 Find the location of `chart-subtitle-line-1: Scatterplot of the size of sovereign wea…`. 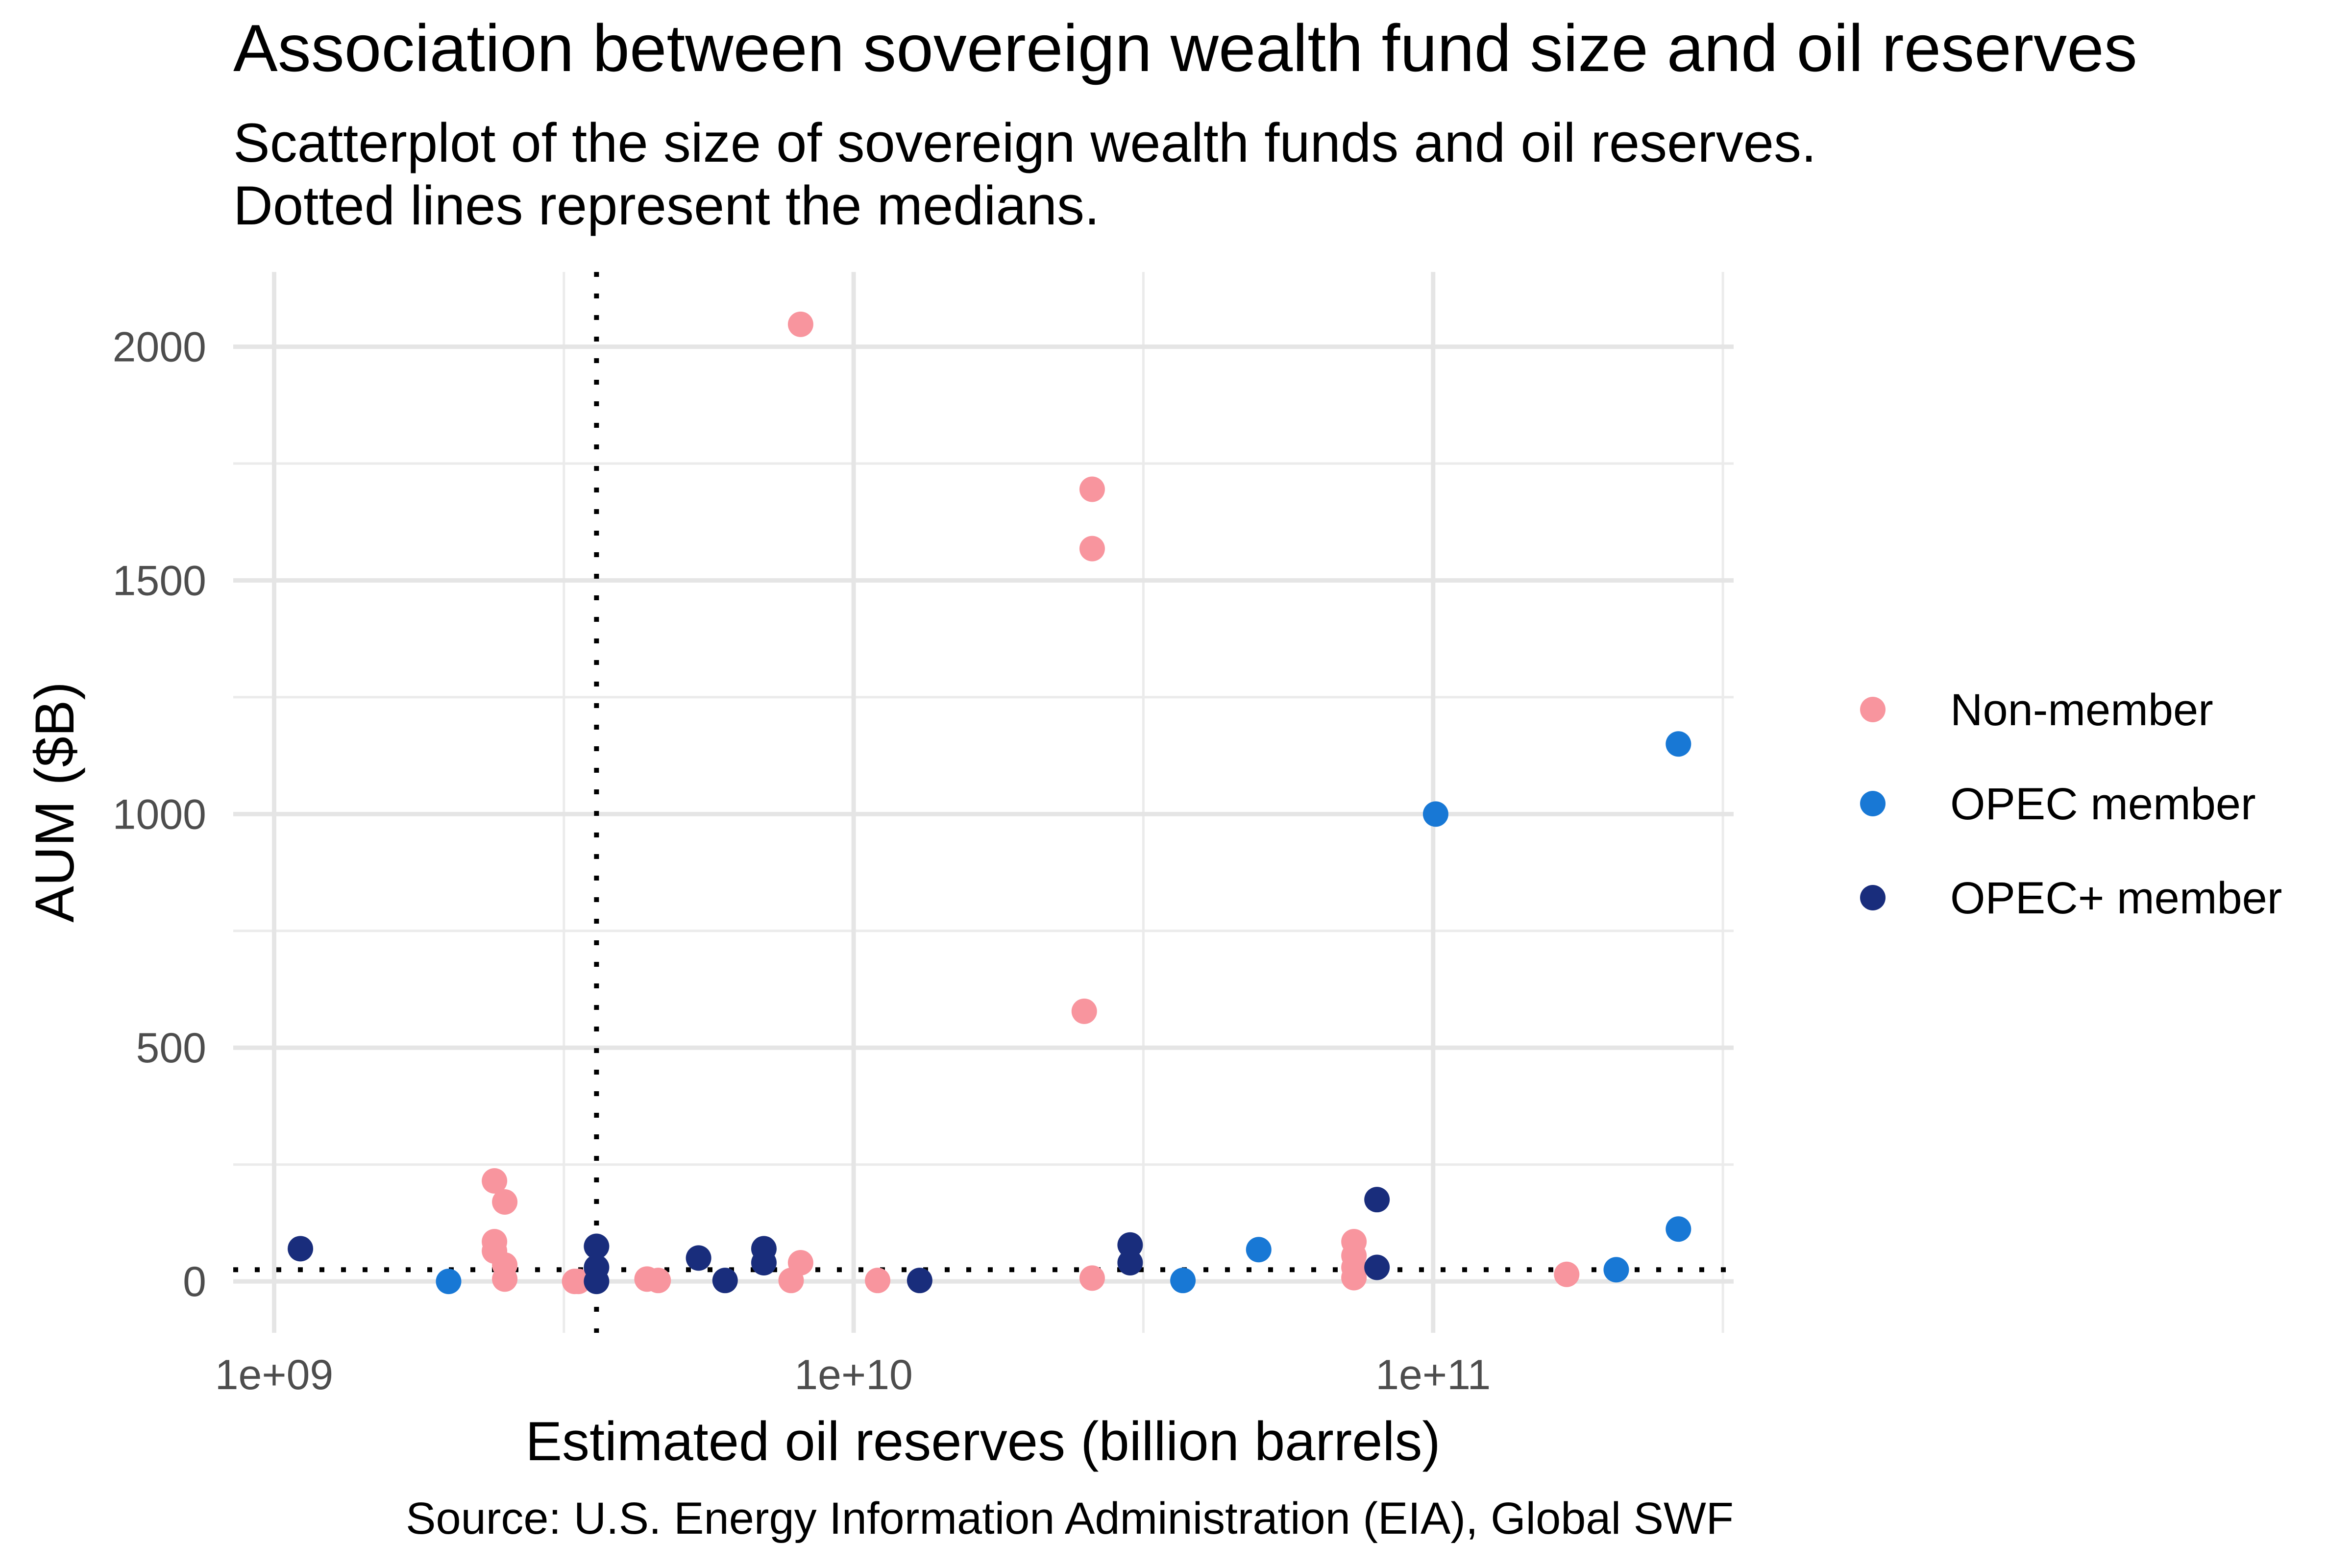

chart-subtitle-line-1: Scatterplot of the size of sovereign wea… is located at coordinates (1024, 142).